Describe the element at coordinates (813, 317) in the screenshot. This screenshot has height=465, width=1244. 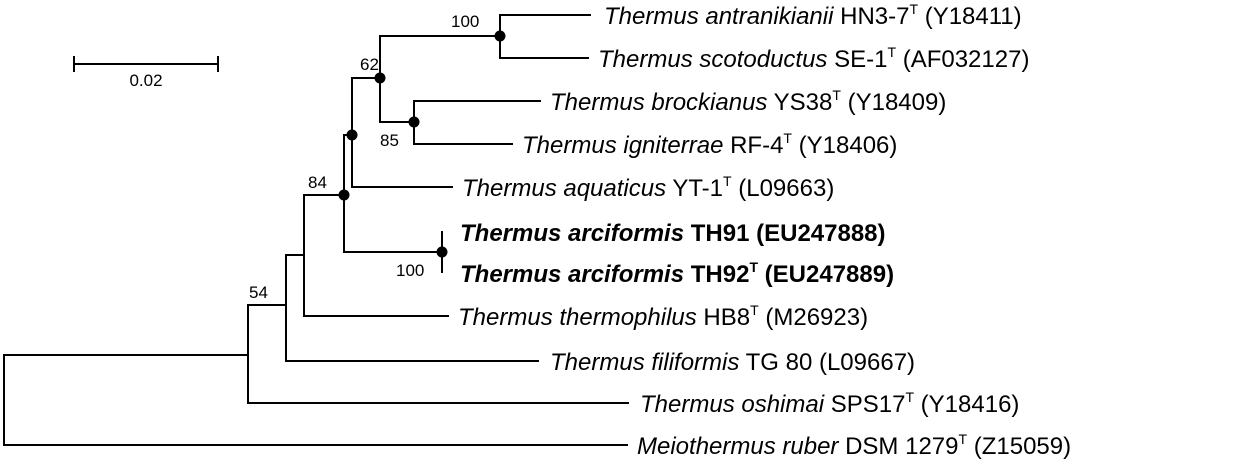
I see `taxon-accession: (M26923)` at that location.